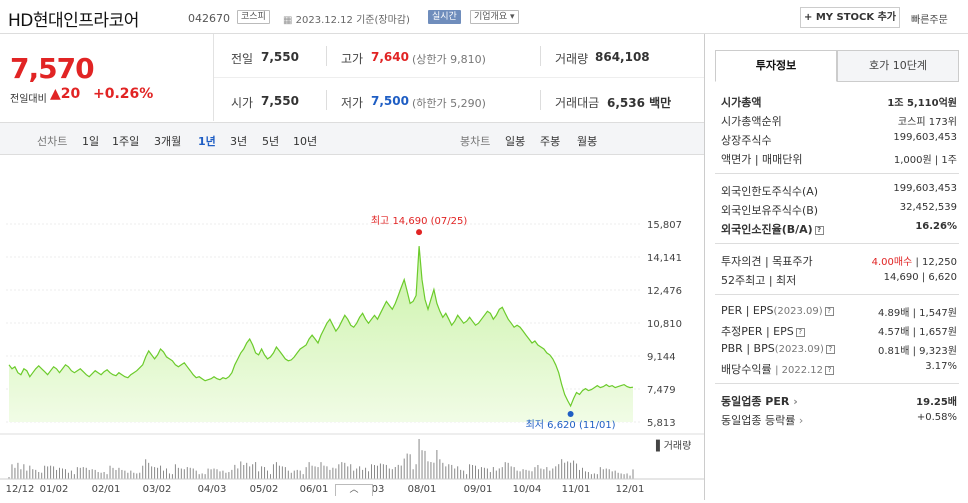 The width and height of the screenshot is (968, 503). Describe the element at coordinates (661, 390) in the screenshot. I see `y-tick-label: 7,479` at that location.